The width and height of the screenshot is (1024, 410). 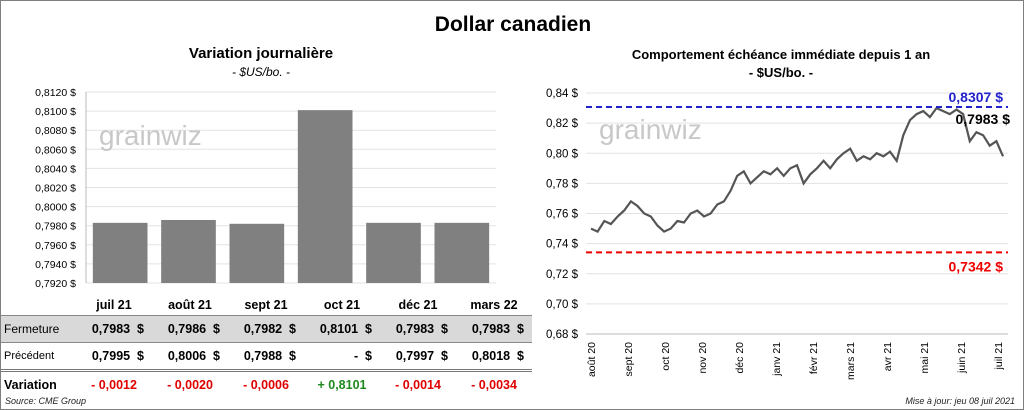 What do you see at coordinates (114, 383) in the screenshot?
I see `variation-cell: - 0,0012` at bounding box center [114, 383].